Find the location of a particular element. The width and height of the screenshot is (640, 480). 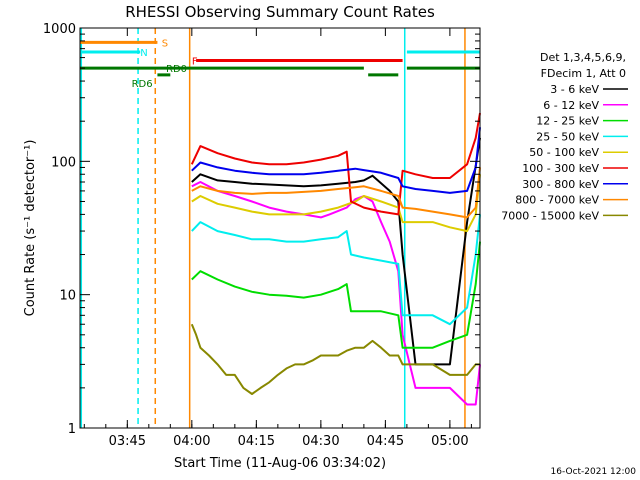

chart-title: RHESSI Observing Summary Count Rates is located at coordinates (280, 12).